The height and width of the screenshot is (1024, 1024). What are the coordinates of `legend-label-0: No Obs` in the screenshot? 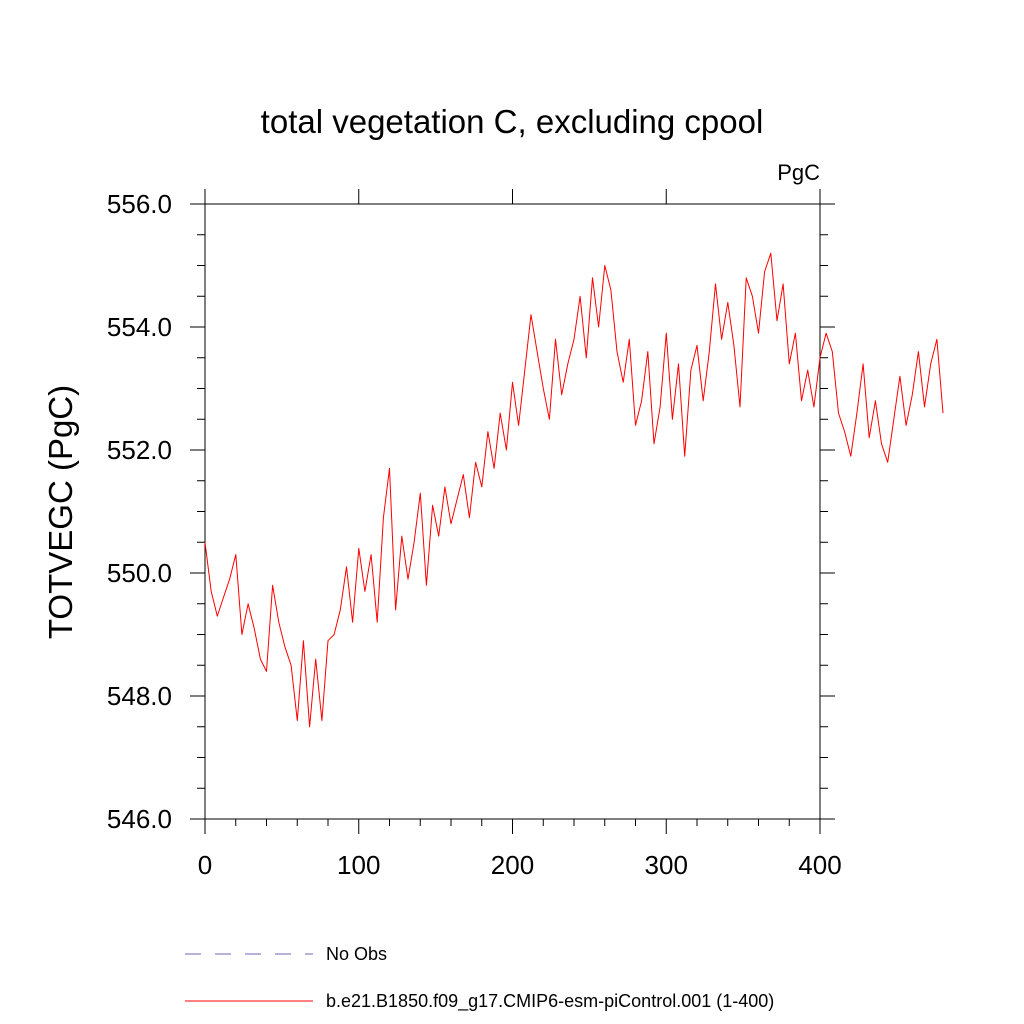 It's located at (356, 954).